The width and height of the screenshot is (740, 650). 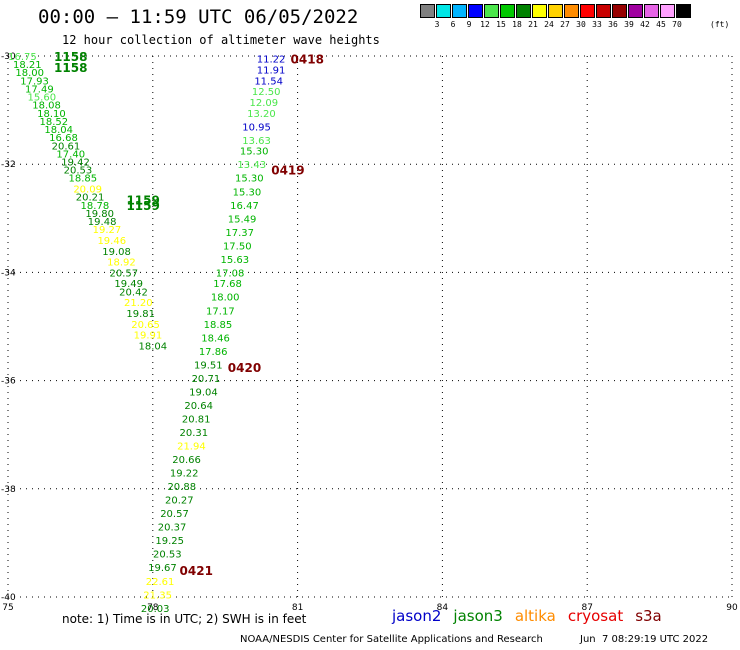 I want to click on wave-height-value: 20.27, so click(x=179, y=501).